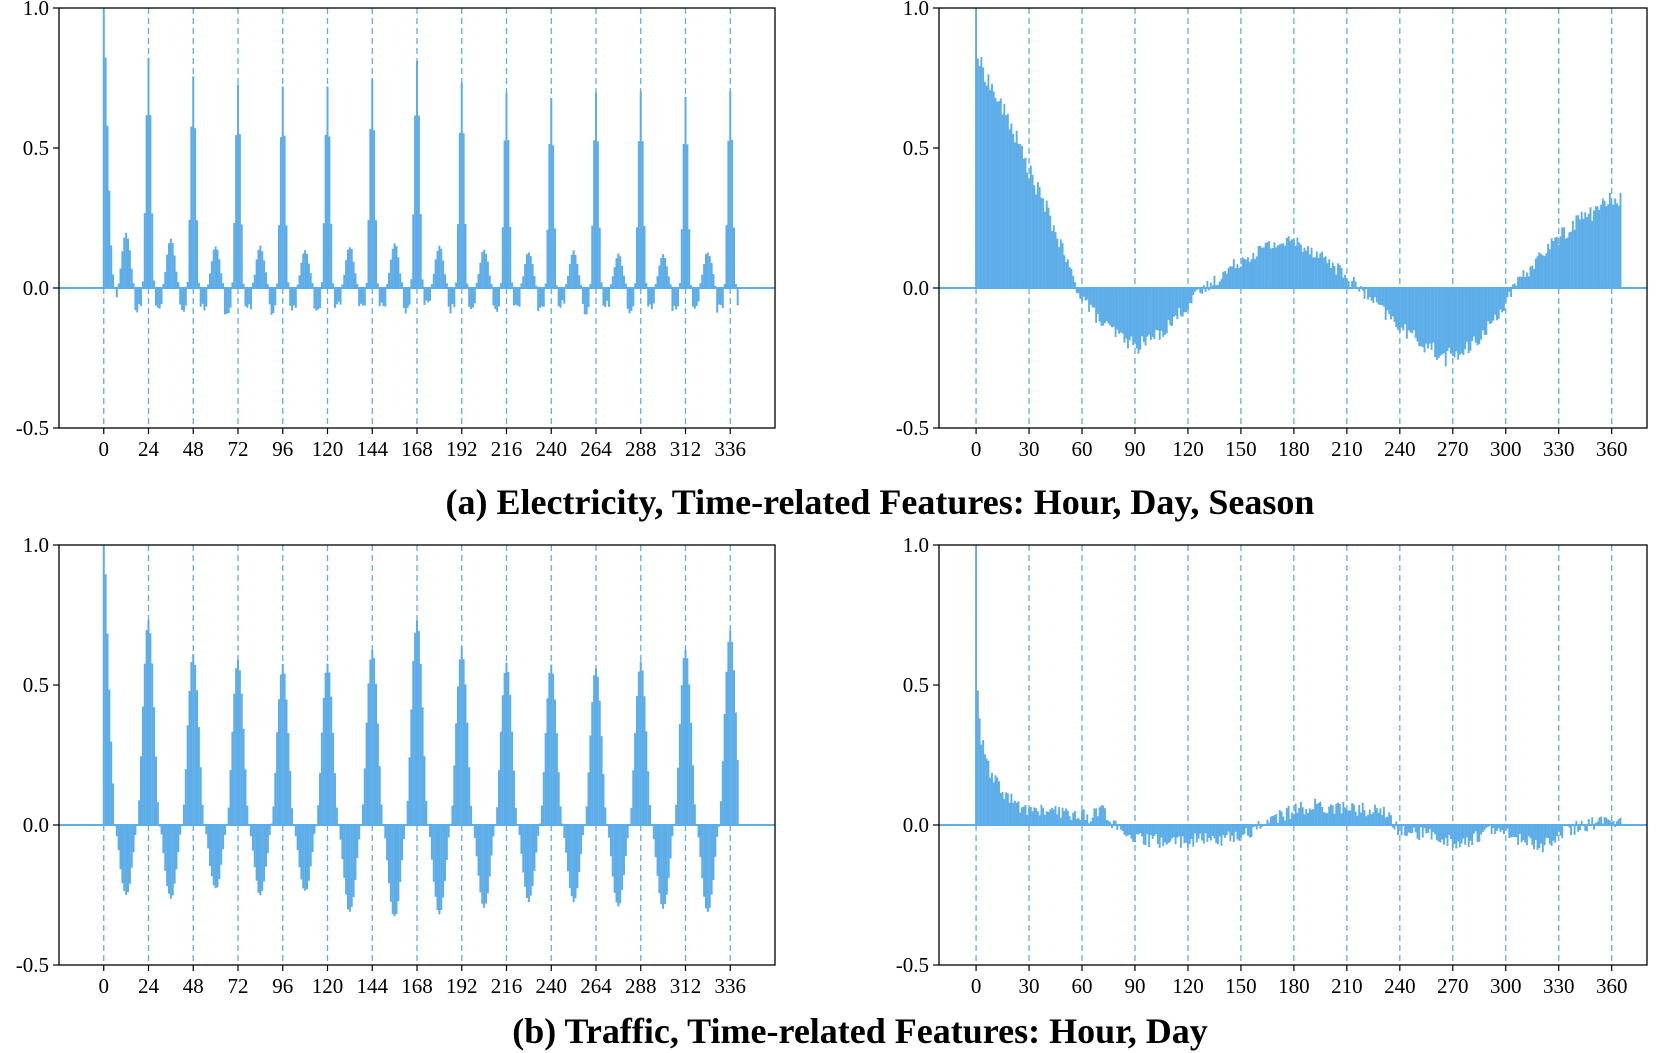 This screenshot has width=1661, height=1053. I want to click on x-tick-label: 240, so click(1400, 986).